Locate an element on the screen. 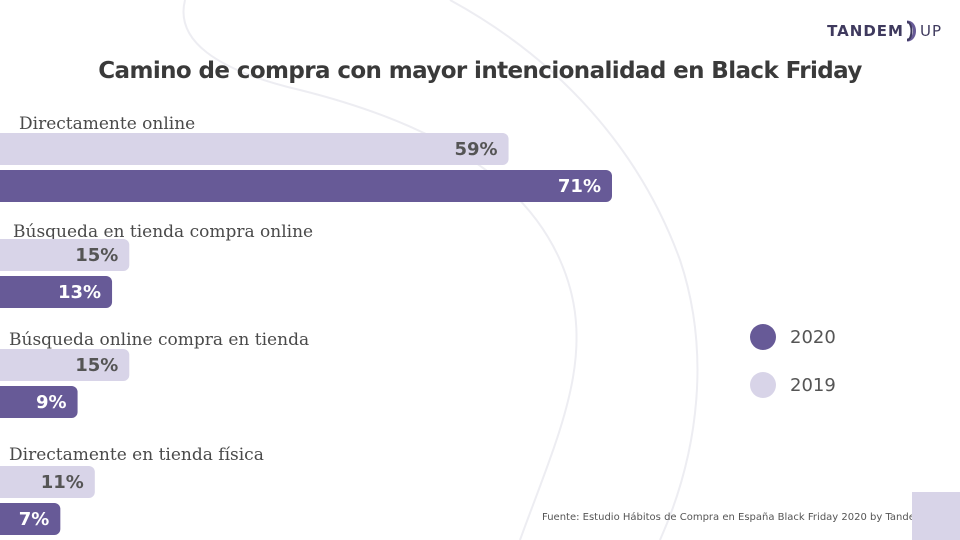 This screenshot has height=540, width=960. bar-2019-directamente-online is located at coordinates (254, 149).